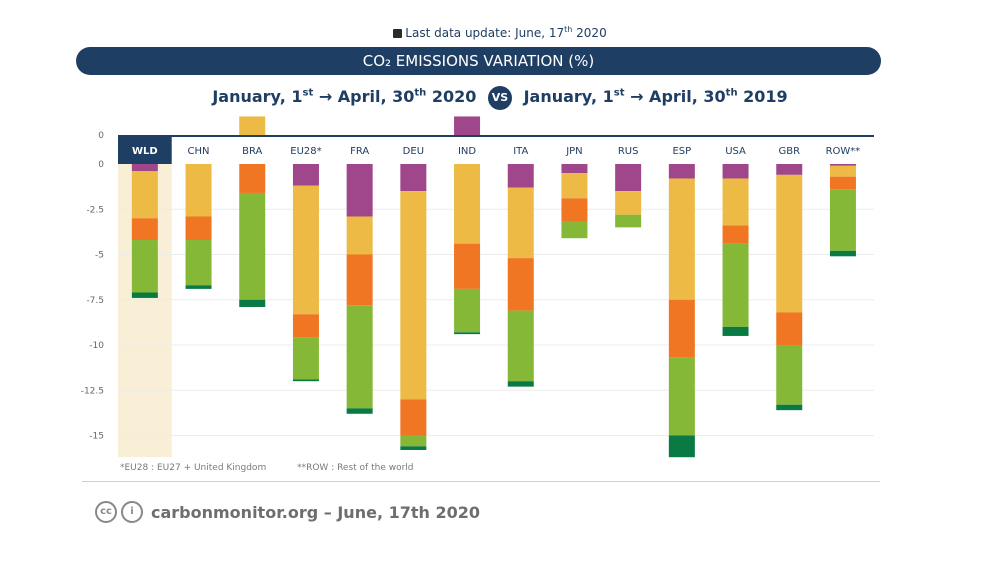  Describe the element at coordinates (193, 468) in the screenshot. I see `note-eu28: *EU28 : EU27 + United Kingdom` at that location.